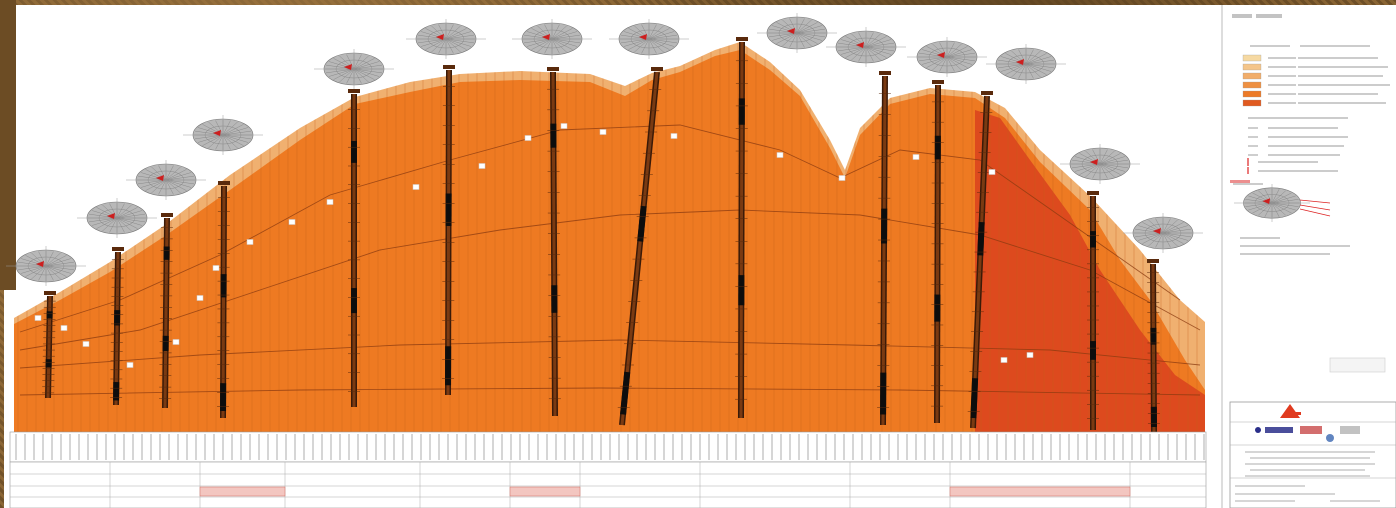 Image resolution: width=1396 pixels, height=508 pixels. What do you see at coordinates (608, 484) in the screenshot?
I see `profile-data-table` at bounding box center [608, 484].